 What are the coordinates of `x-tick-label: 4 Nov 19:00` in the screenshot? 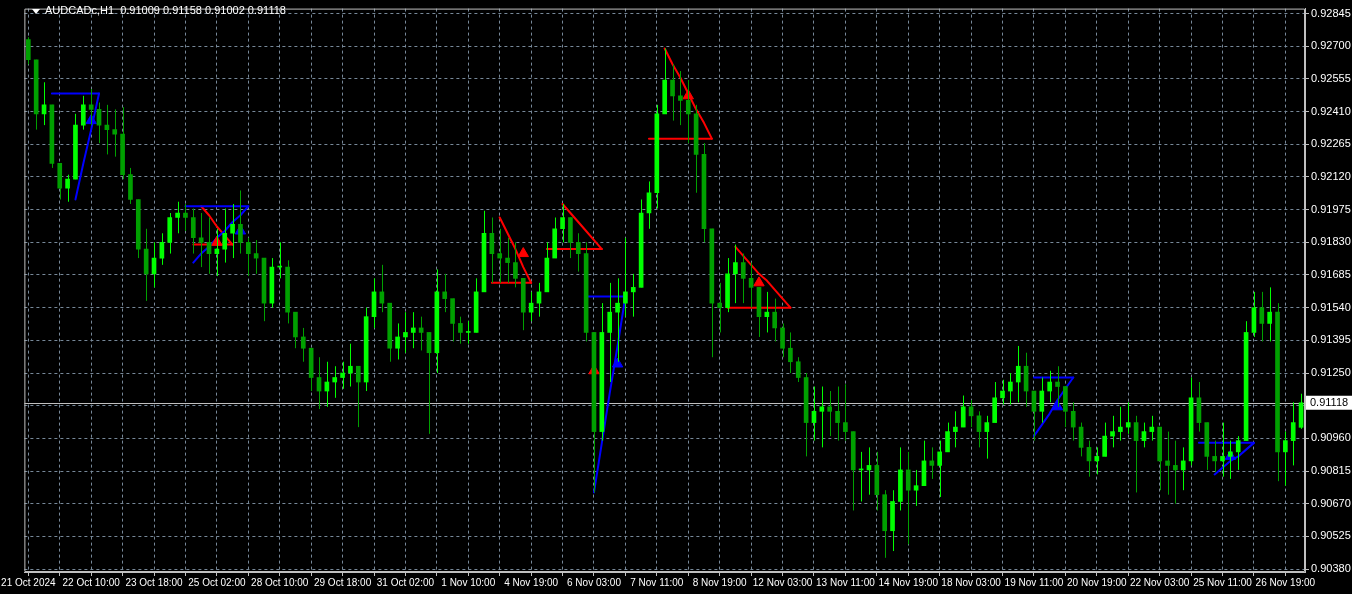 It's located at (531, 582).